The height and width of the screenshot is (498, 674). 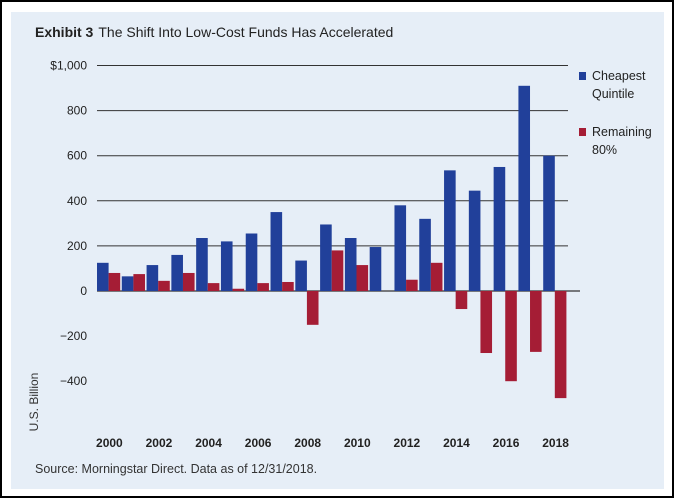 What do you see at coordinates (83, 291) in the screenshot?
I see `y-tick-label: 0` at bounding box center [83, 291].